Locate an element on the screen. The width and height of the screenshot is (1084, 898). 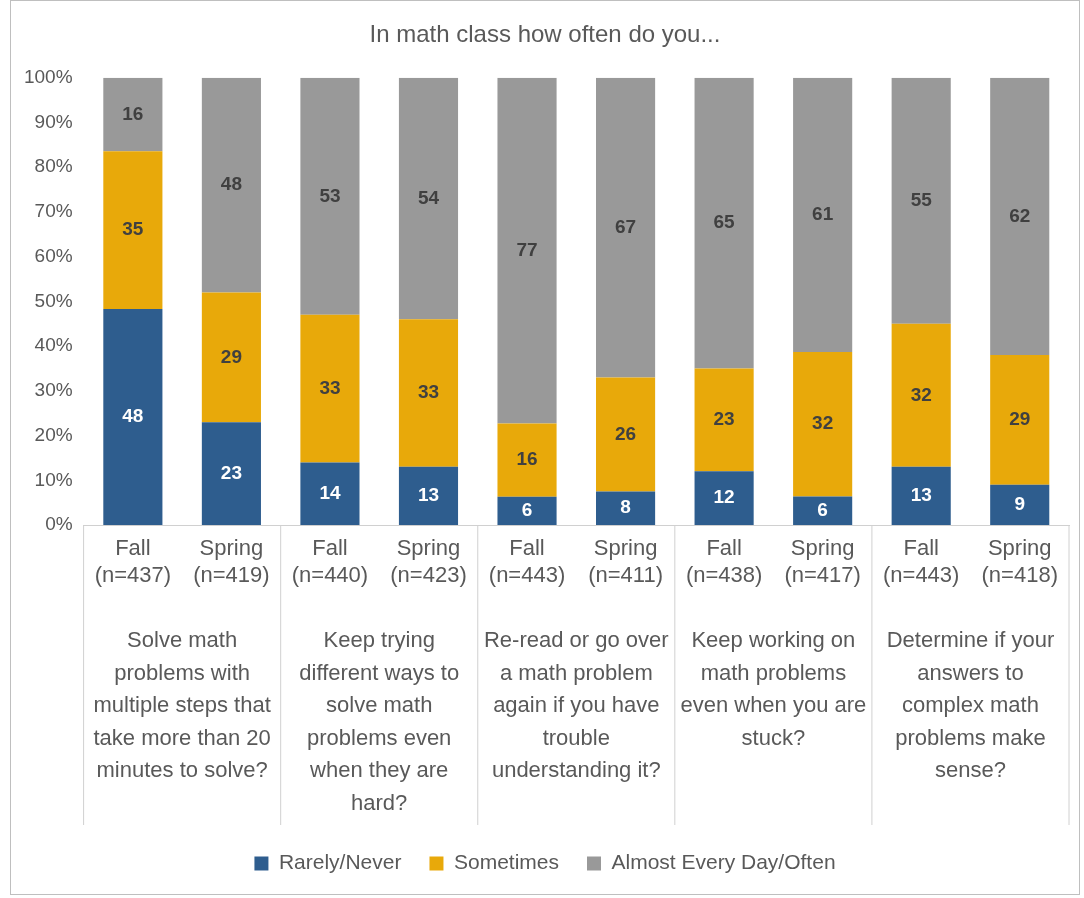
legend-label: Almost Every Day/Often is located at coordinates (723, 862).